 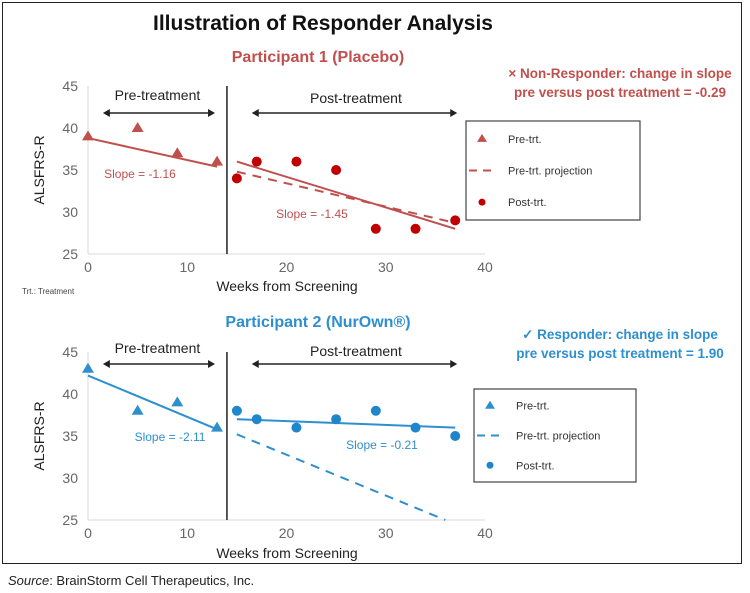 I want to click on footnote: Trt.: Treatment, so click(x=48, y=291).